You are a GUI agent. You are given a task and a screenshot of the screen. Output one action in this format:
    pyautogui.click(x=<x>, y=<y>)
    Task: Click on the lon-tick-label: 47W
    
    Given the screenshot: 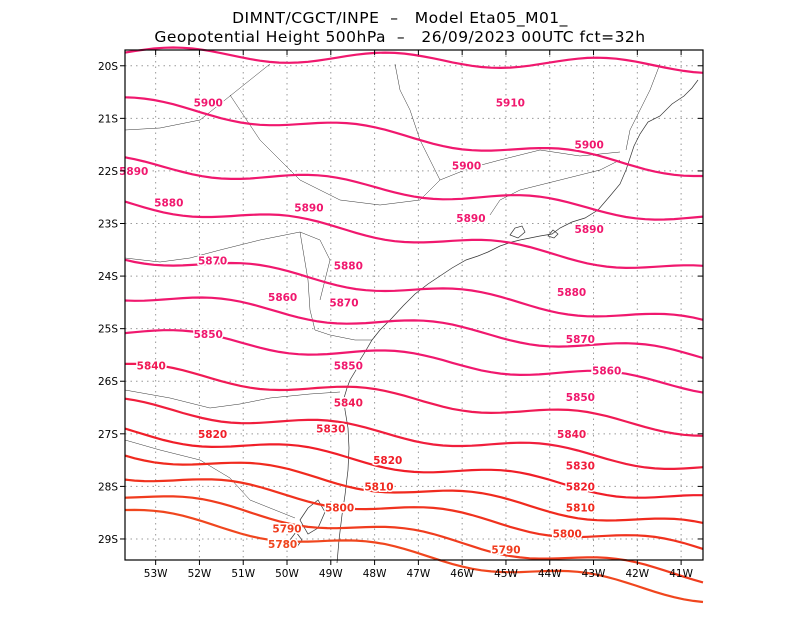 What is the action you would take?
    pyautogui.click(x=419, y=574)
    